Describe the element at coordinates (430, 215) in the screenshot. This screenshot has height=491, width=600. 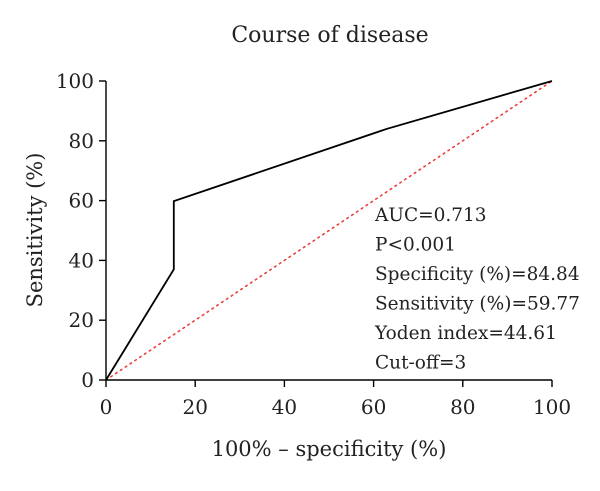
I see `stat-annotation: AUC=0.713` at that location.